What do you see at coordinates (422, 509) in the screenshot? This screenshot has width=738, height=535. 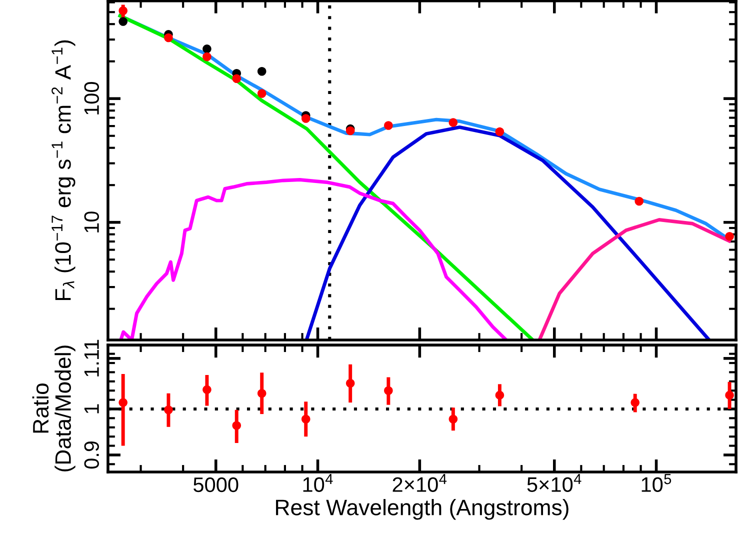 I see `x-axis-title: Rest Wavelength (Angstroms)` at bounding box center [422, 509].